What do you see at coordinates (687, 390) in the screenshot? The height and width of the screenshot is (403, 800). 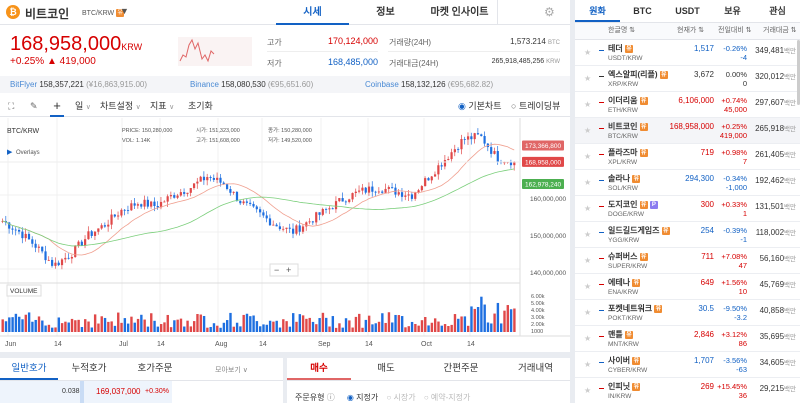 I see `market-row: ★ 인피닛 유 IN/KRW 269 +15.45% 36 29,215백만` at bounding box center [687, 390].